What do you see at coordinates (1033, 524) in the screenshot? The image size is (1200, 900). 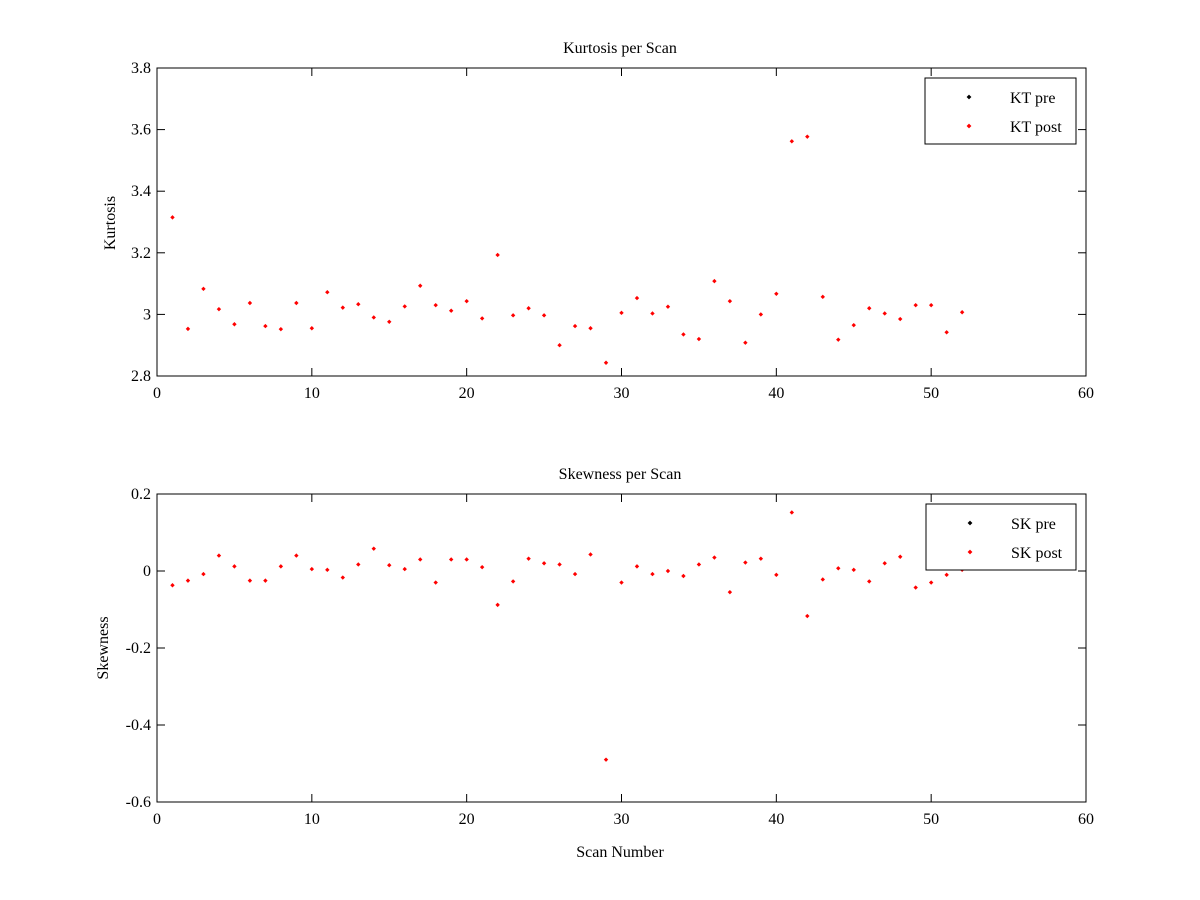 I see `skewness-legend-label: SK pre` at bounding box center [1033, 524].